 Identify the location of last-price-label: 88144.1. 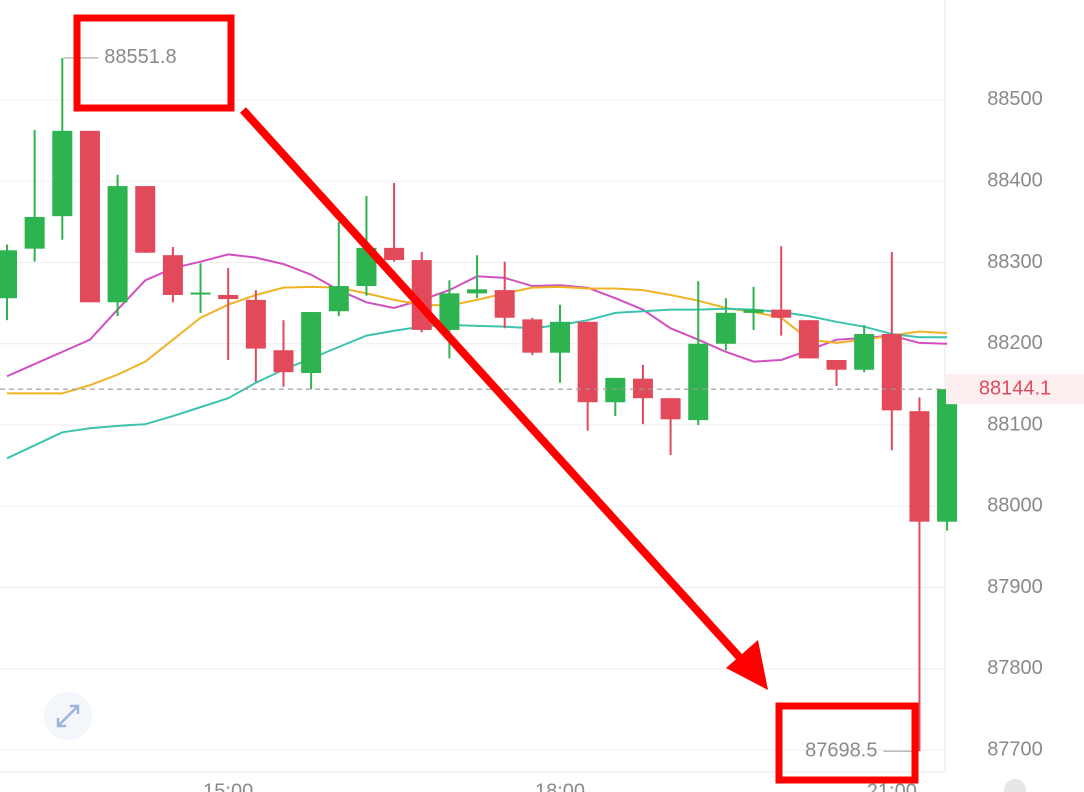
(1015, 388).